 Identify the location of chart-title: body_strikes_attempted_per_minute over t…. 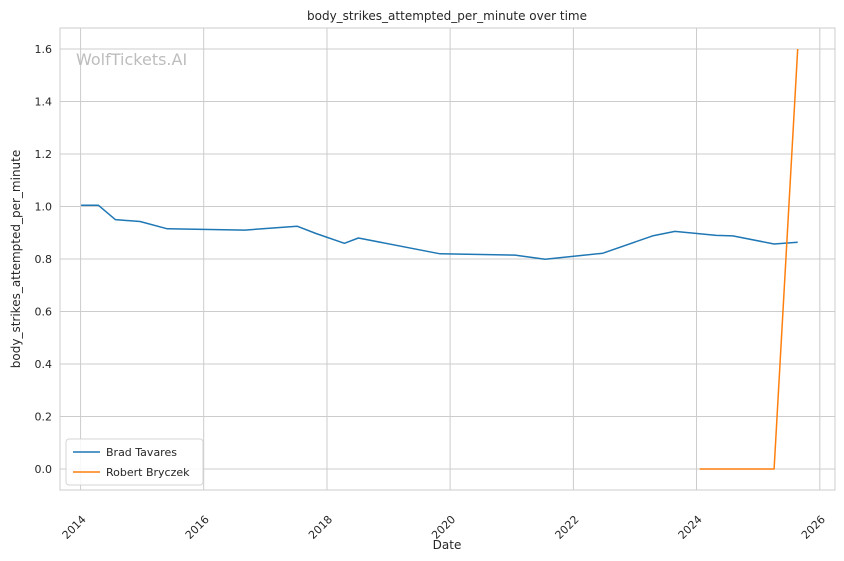
(447, 16).